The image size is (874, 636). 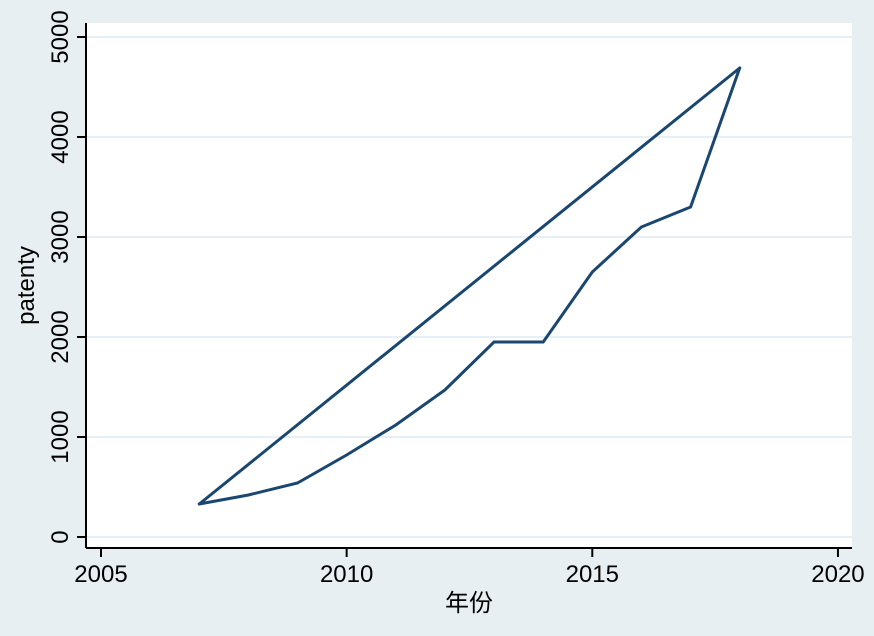 What do you see at coordinates (60, 436) in the screenshot?
I see `y-tick-label-1000: 1000` at bounding box center [60, 436].